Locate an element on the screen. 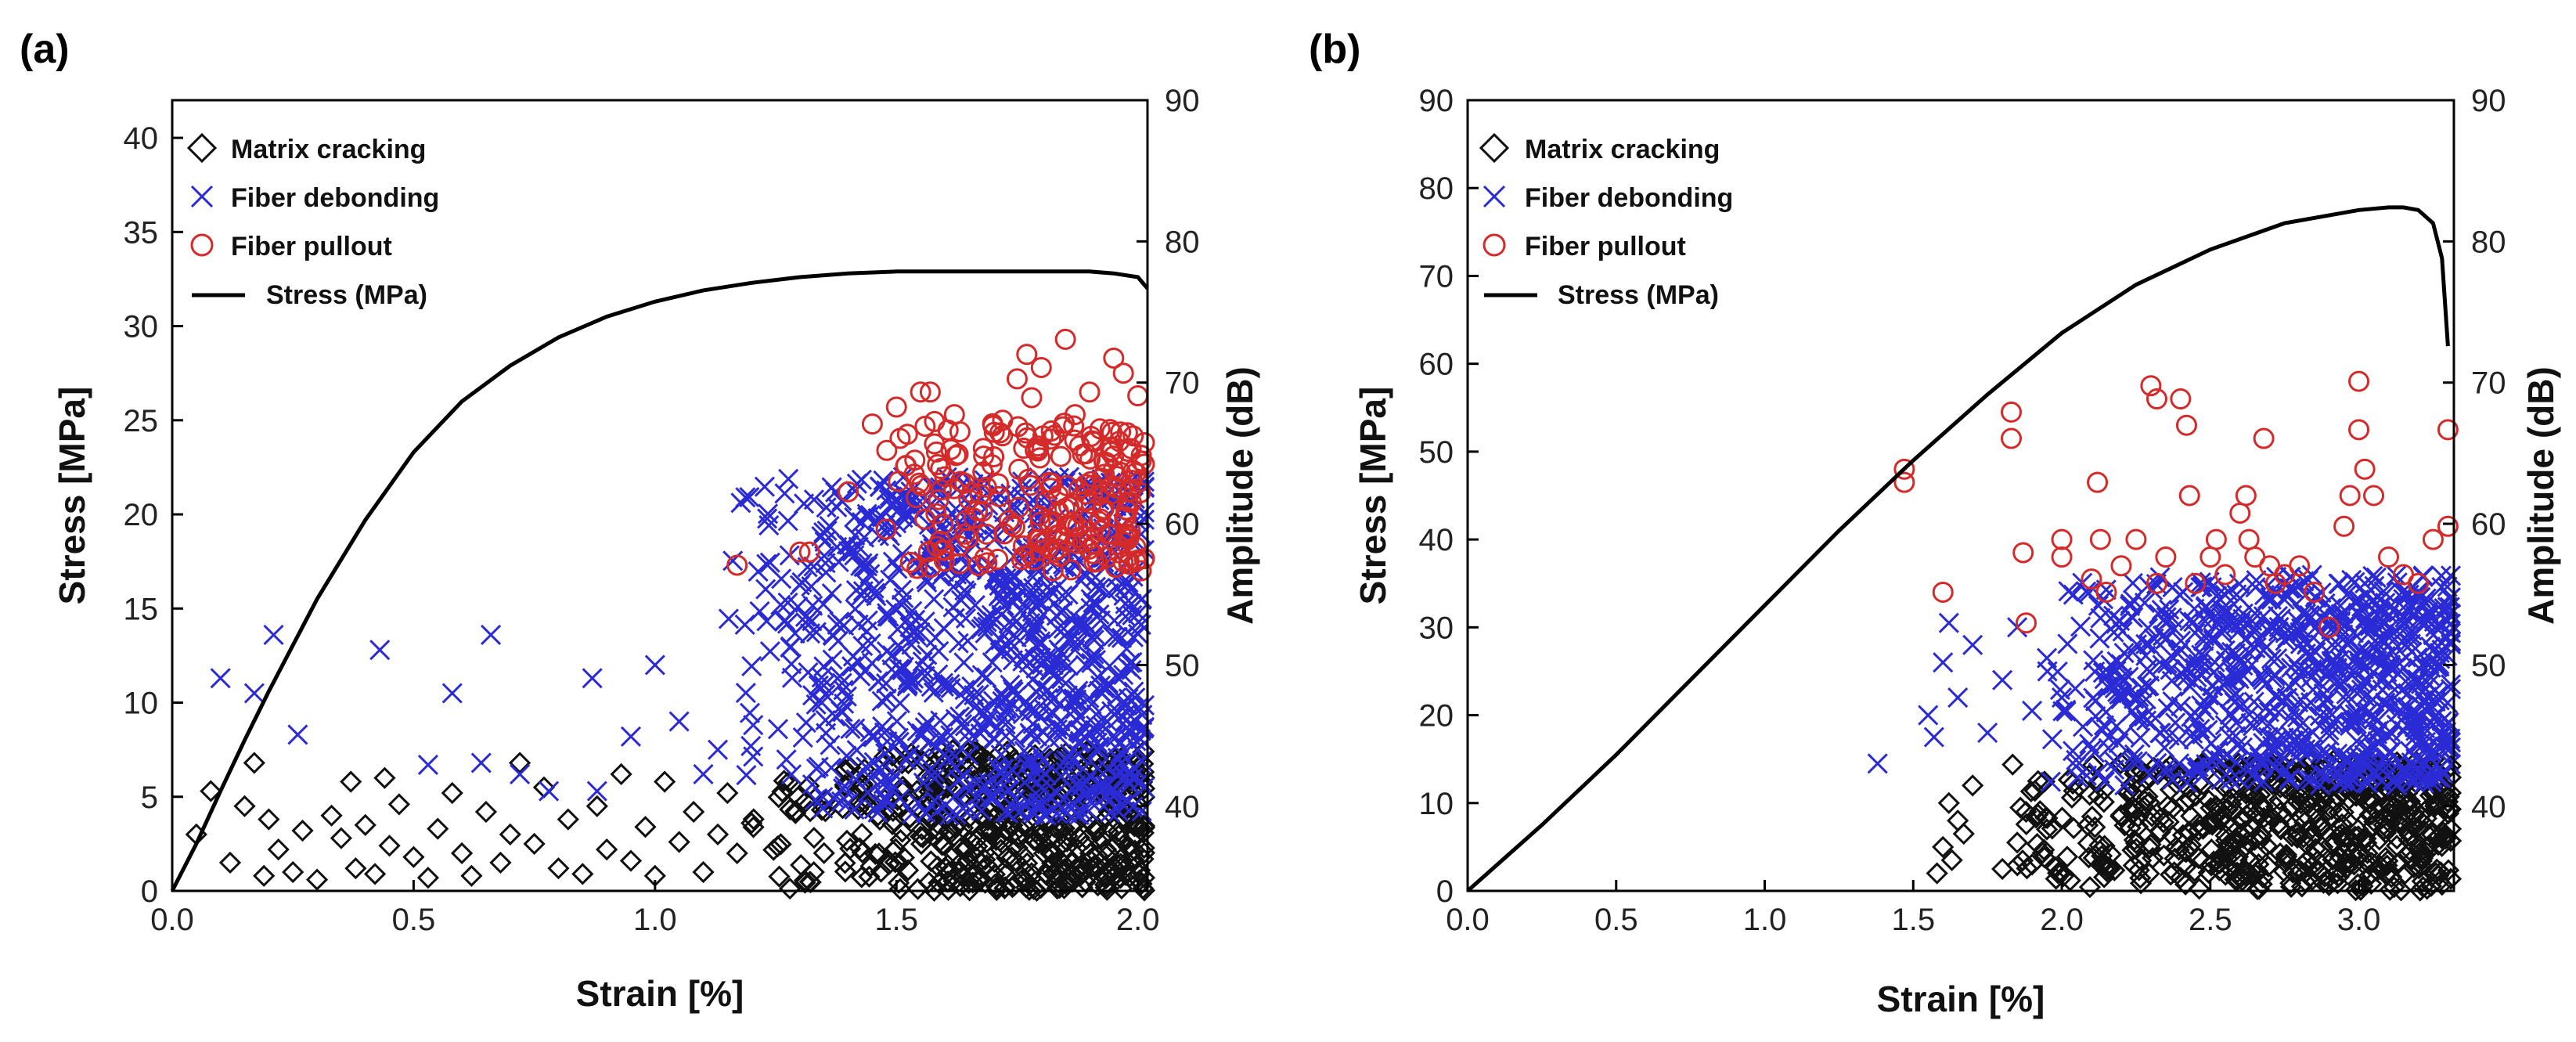 This screenshot has height=1042, width=2576. panel-b-scatter-layer is located at coordinates (2165, 636).